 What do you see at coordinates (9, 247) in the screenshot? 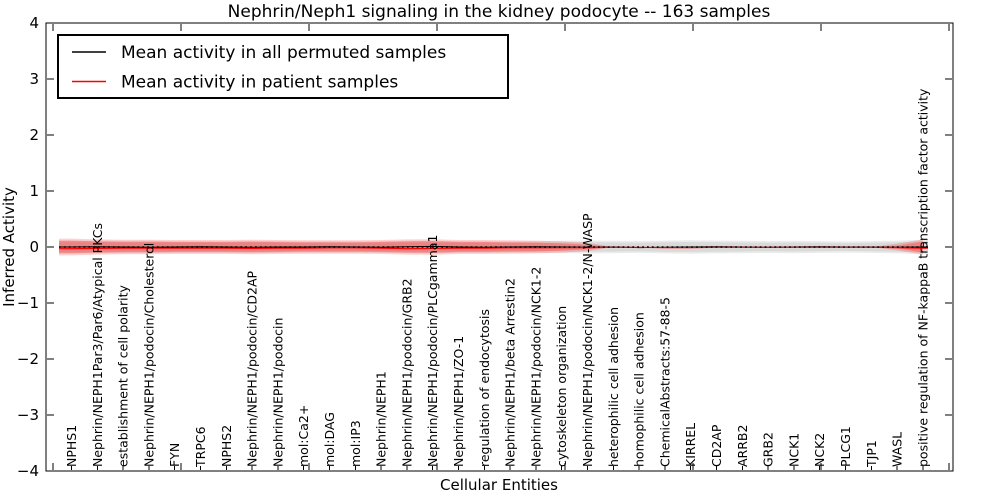
I see `y-axis-label: Inferred Activity` at bounding box center [9, 247].